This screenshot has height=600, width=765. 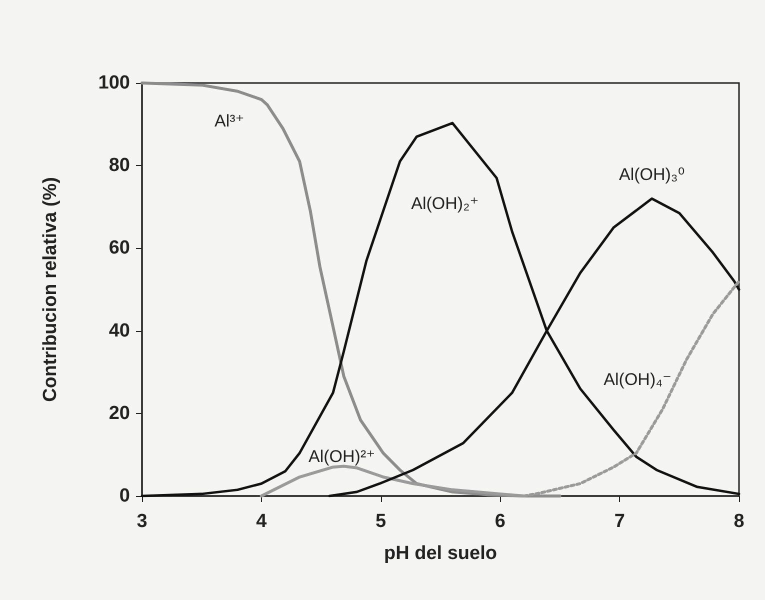 What do you see at coordinates (229, 120) in the screenshot?
I see `series-label: Al³⁺` at bounding box center [229, 120].